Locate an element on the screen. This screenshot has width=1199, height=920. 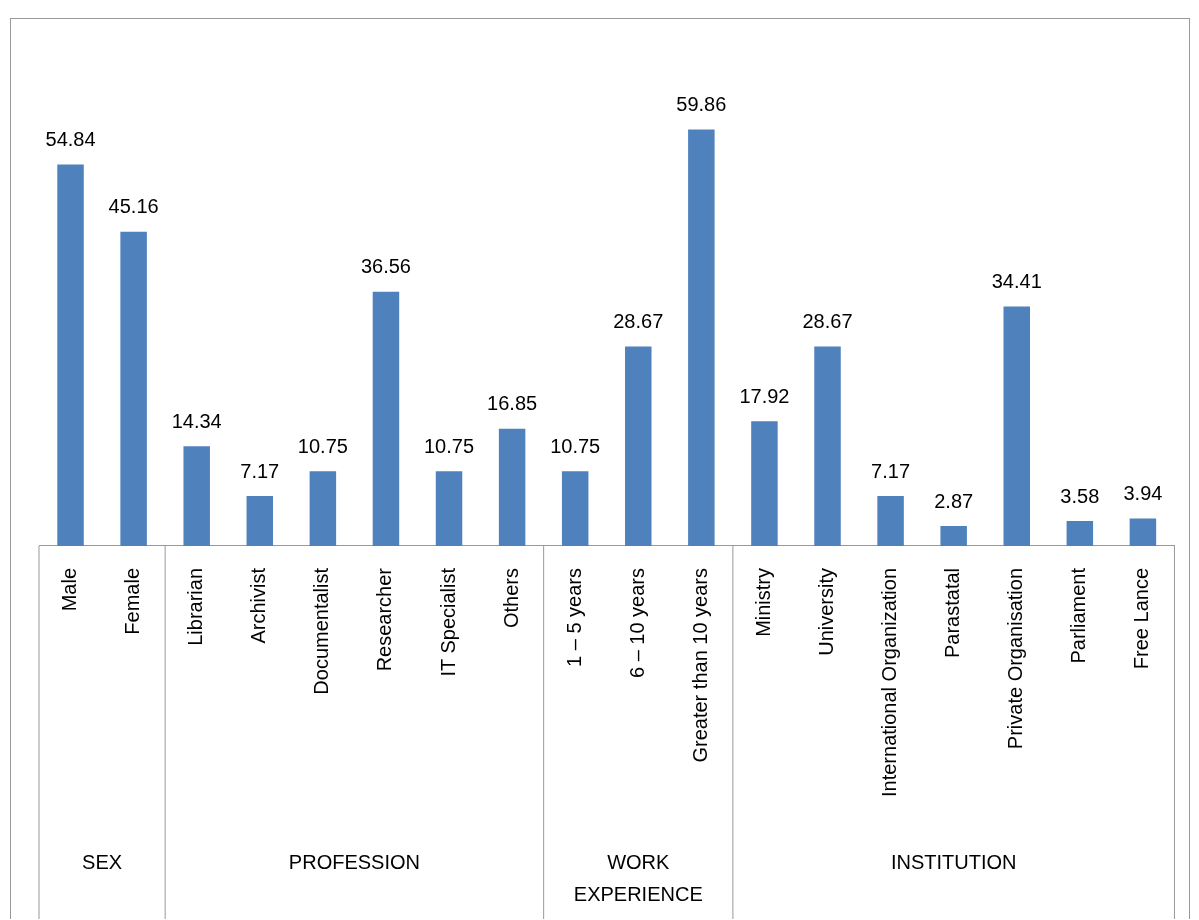
data-label: 2.87 is located at coordinates (954, 500).